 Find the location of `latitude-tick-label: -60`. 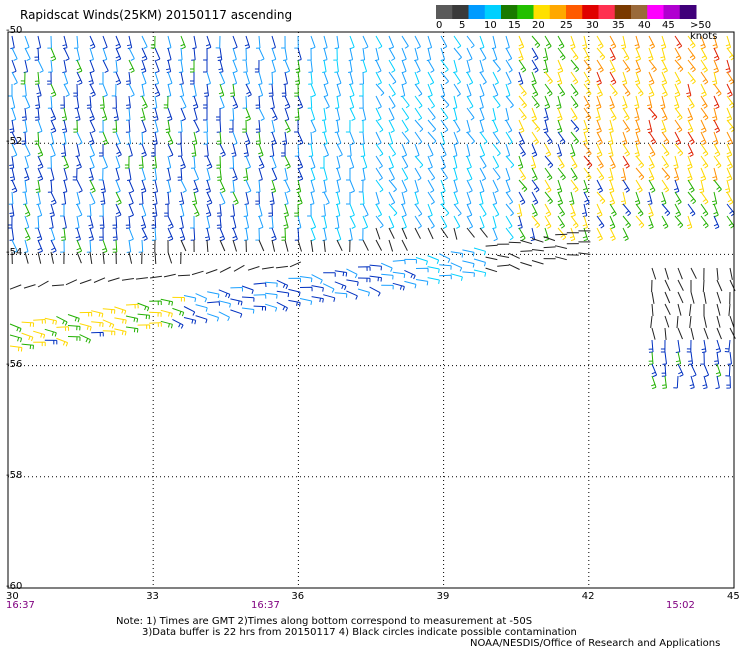

latitude-tick-label: -60 is located at coordinates (14, 586).